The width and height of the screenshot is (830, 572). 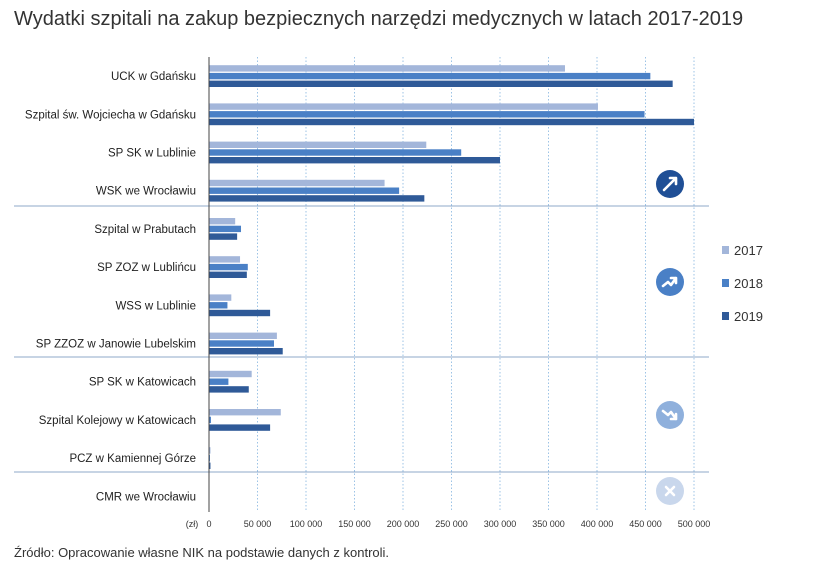 I want to click on x-tick-label: 500 000, so click(x=694, y=524).